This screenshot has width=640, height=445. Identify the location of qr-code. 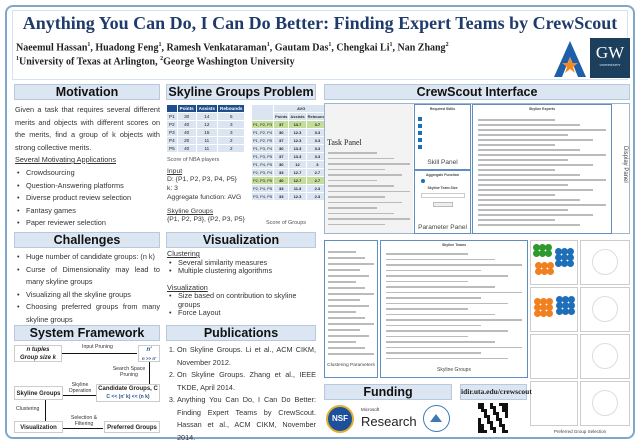
(493, 418).